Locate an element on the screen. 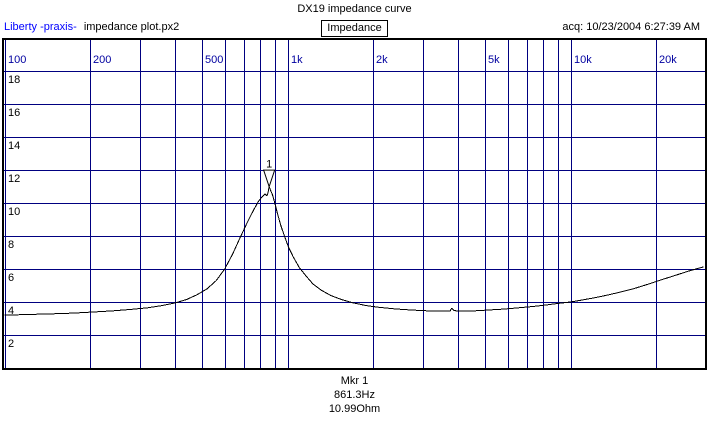 This screenshot has height=426, width=709. marker-readout-value: 10.99Ohm is located at coordinates (354, 409).